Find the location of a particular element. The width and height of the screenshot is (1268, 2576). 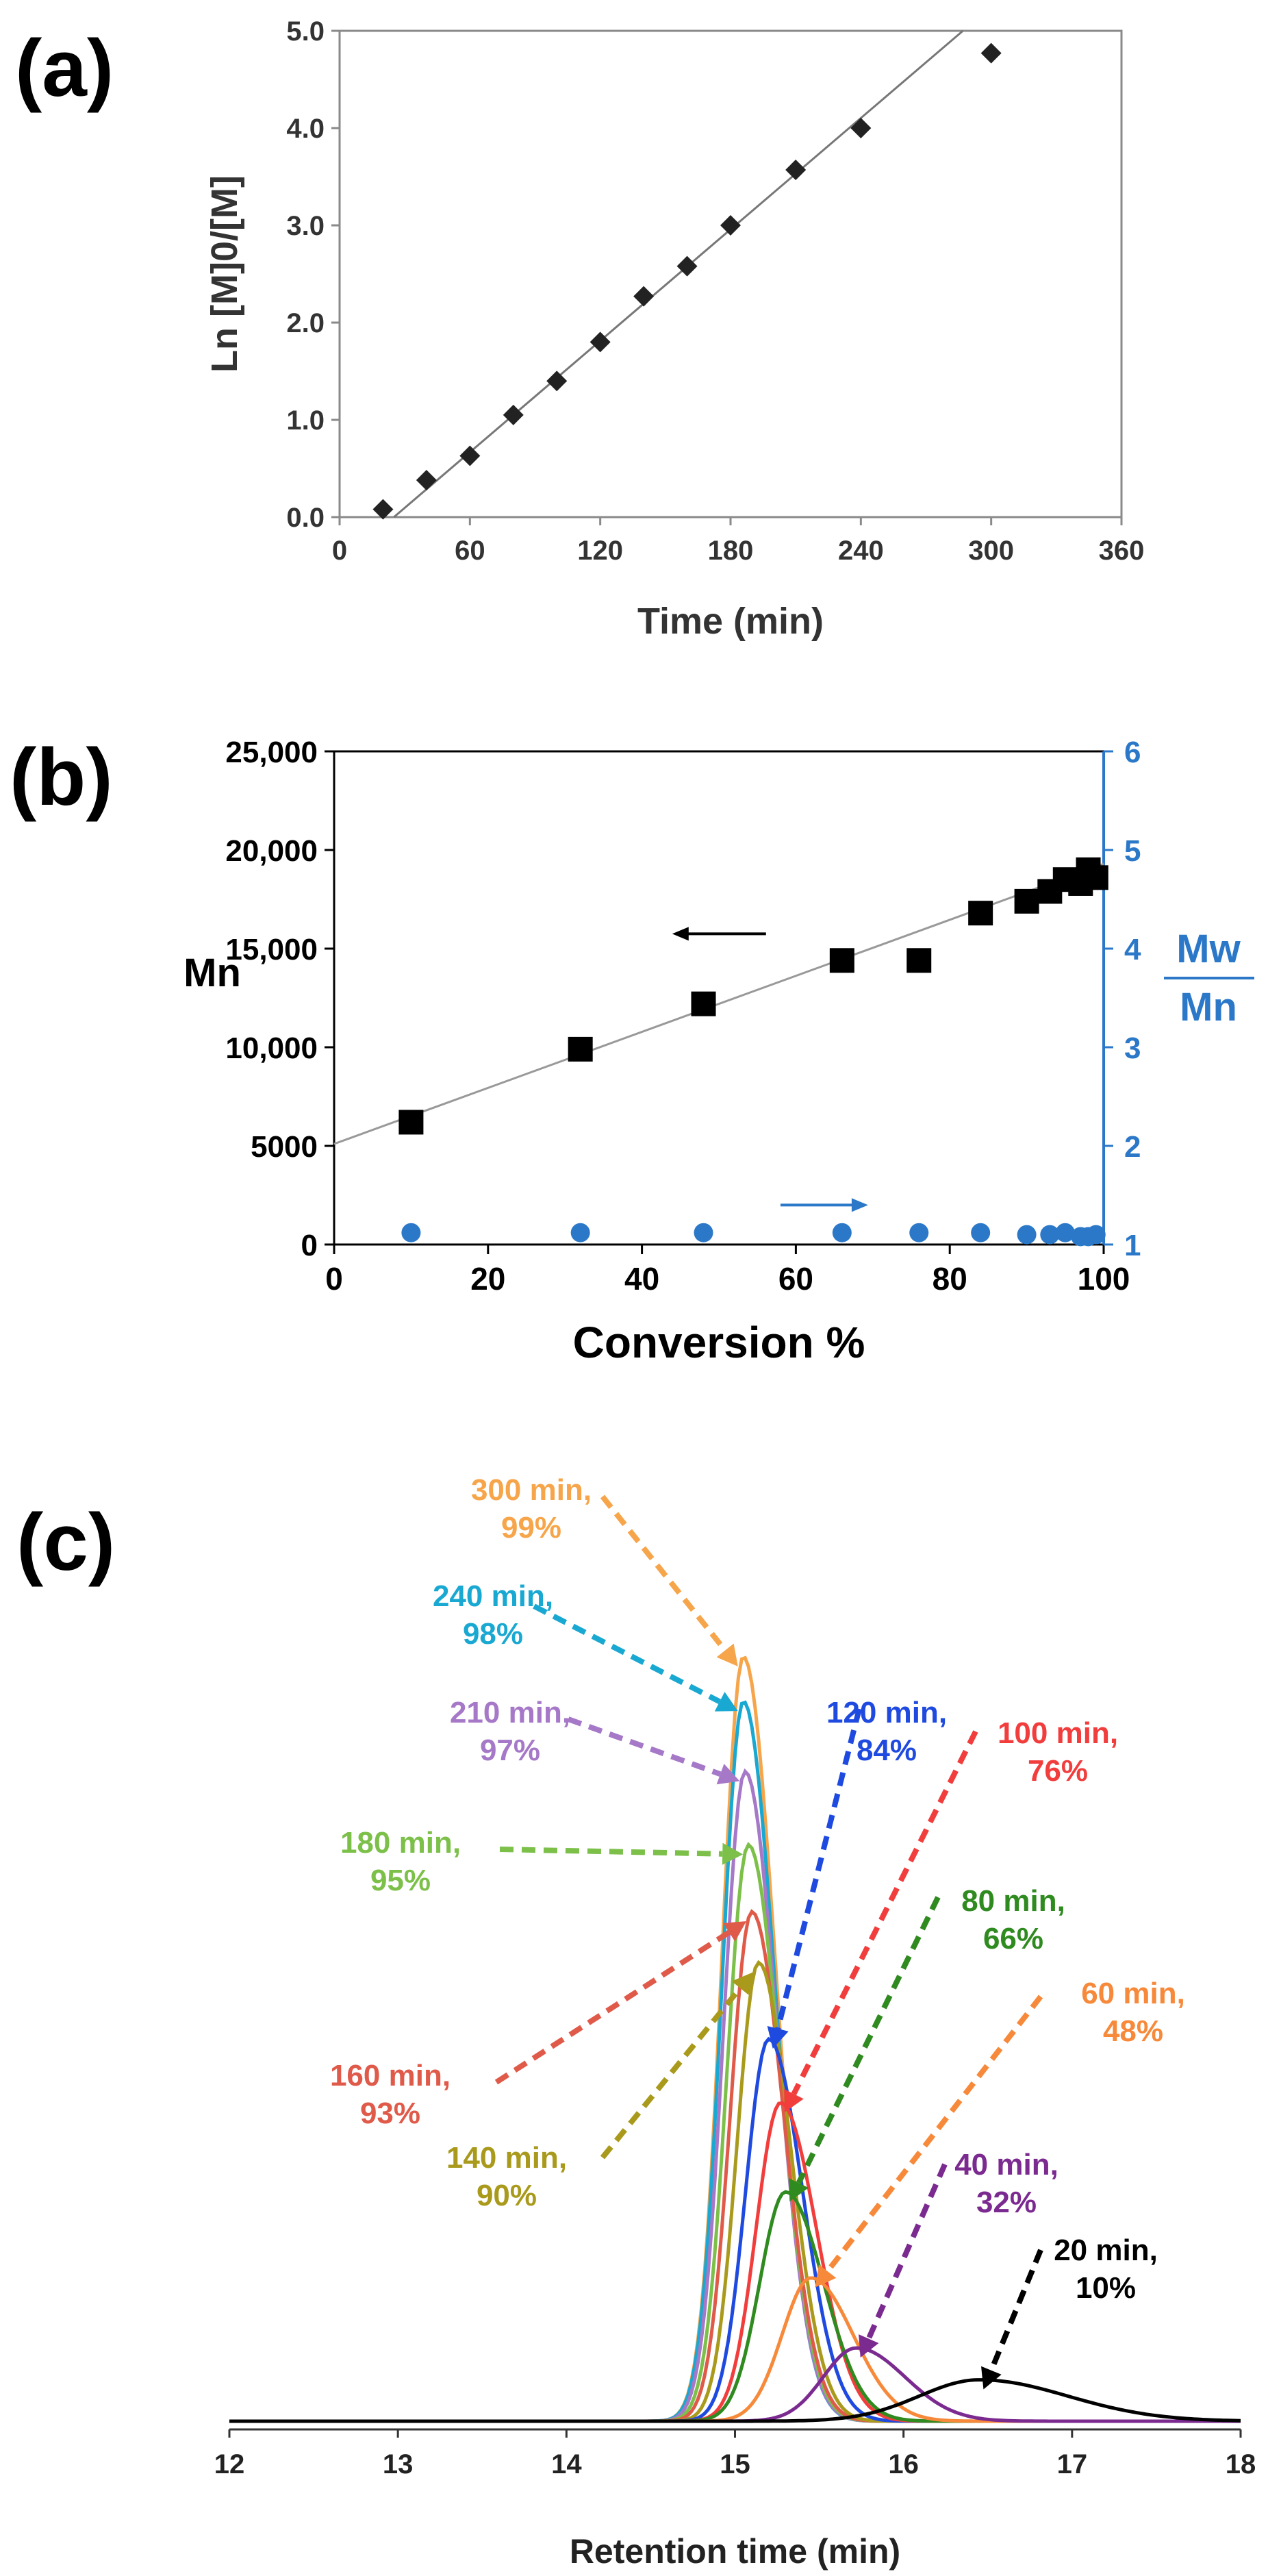

x-axis-label: Conversion % is located at coordinates (719, 1342).